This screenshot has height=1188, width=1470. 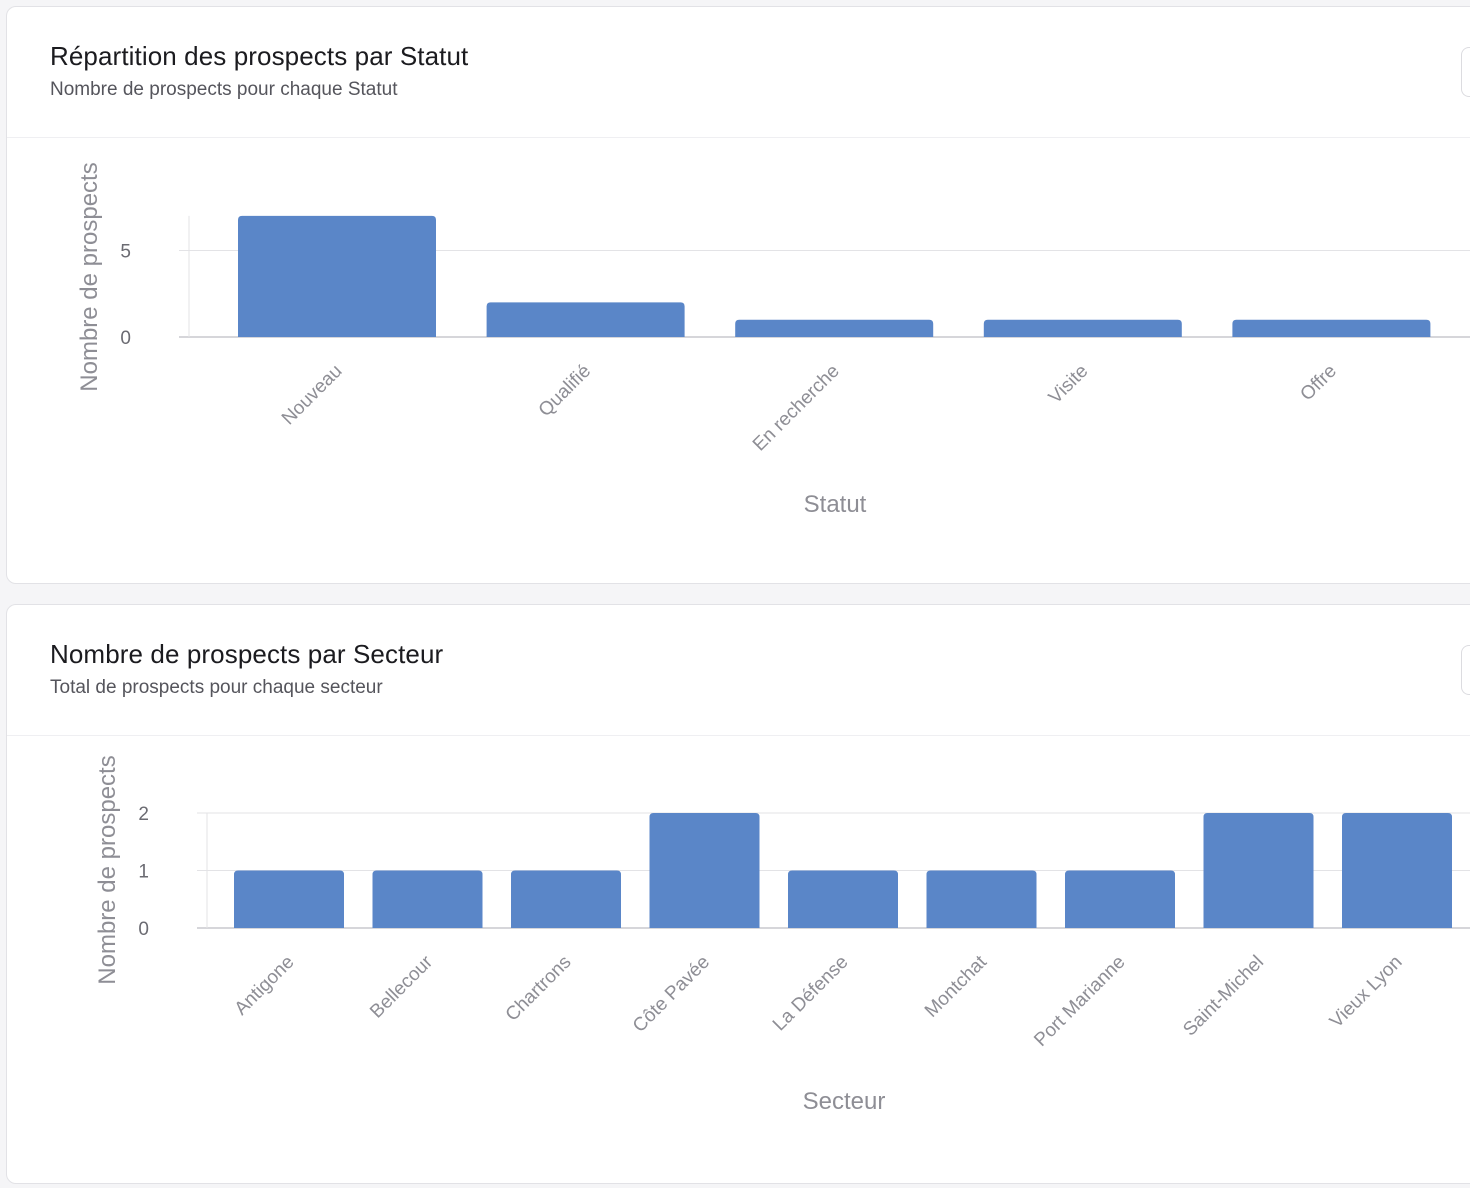 I want to click on card-title: Répartition des prospects par Statut, so click(x=259, y=56).